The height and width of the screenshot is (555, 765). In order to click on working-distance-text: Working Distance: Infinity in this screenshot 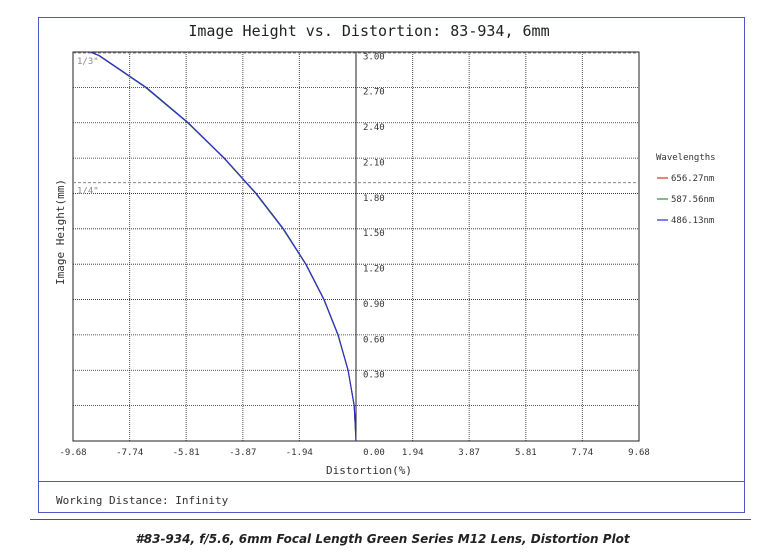, I will do `click(142, 500)`.